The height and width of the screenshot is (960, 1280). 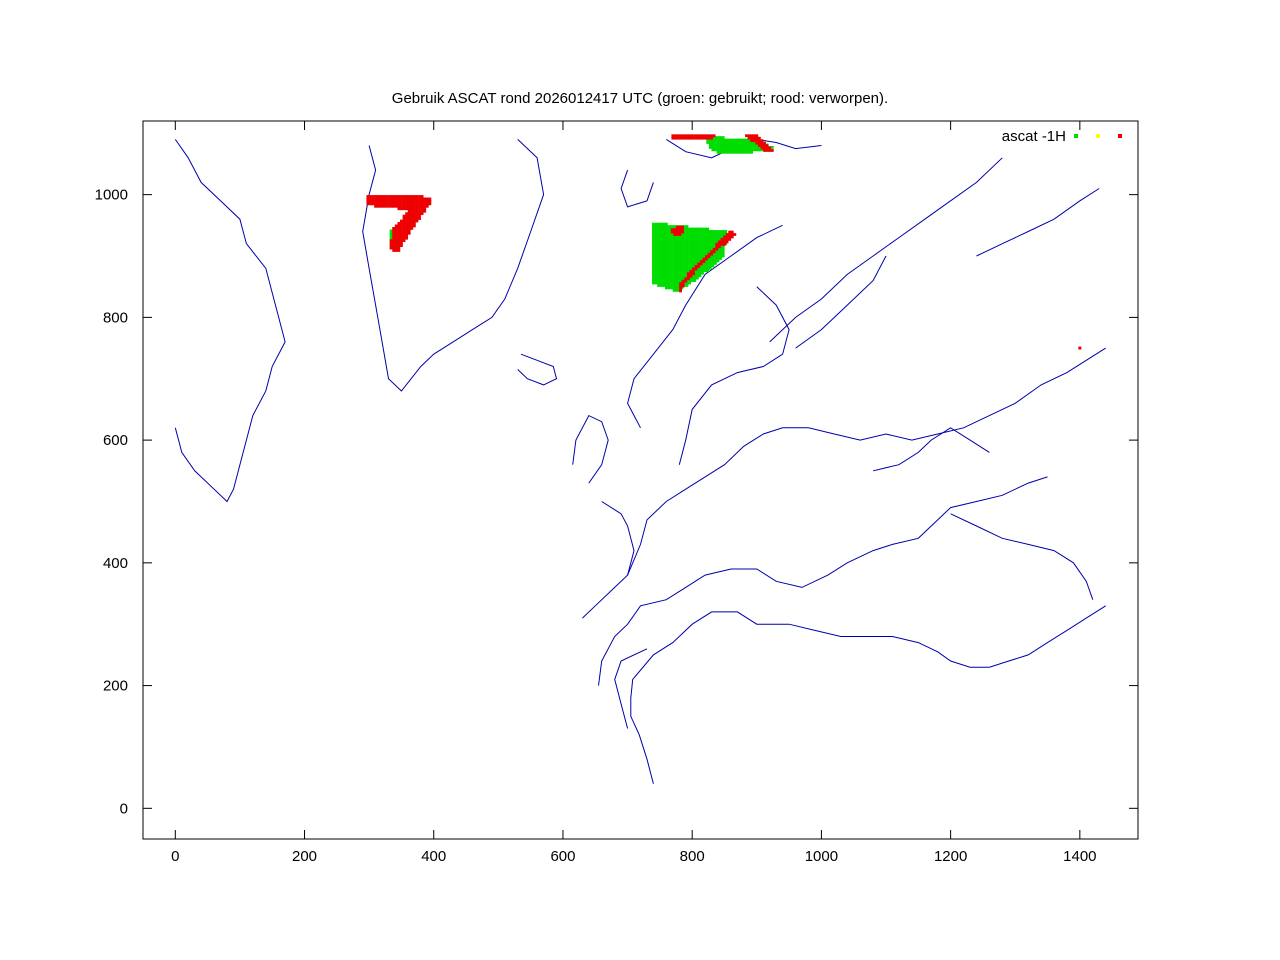 What do you see at coordinates (692, 856) in the screenshot?
I see `x-tick-label: 800` at bounding box center [692, 856].